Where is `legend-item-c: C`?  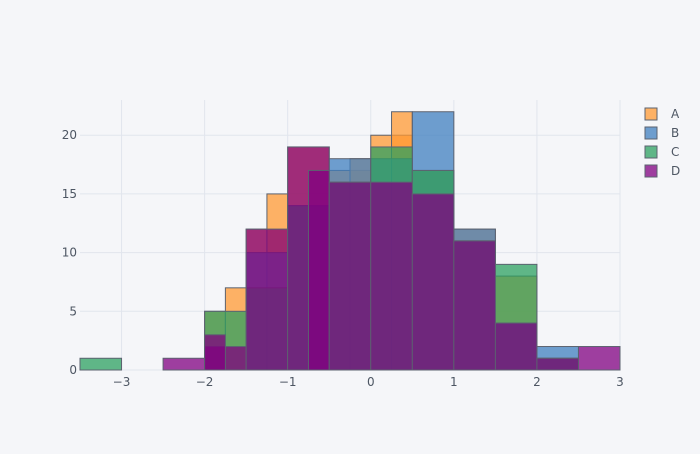
legend-item-c: C is located at coordinates (661, 152).